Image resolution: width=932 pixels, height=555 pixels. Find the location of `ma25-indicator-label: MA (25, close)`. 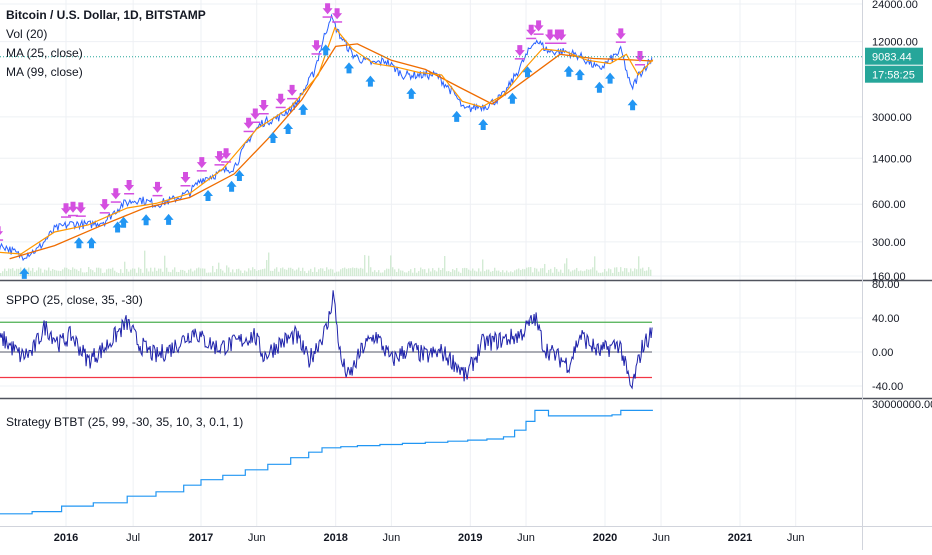

ma25-indicator-label: MA (25, close) is located at coordinates (44, 53).